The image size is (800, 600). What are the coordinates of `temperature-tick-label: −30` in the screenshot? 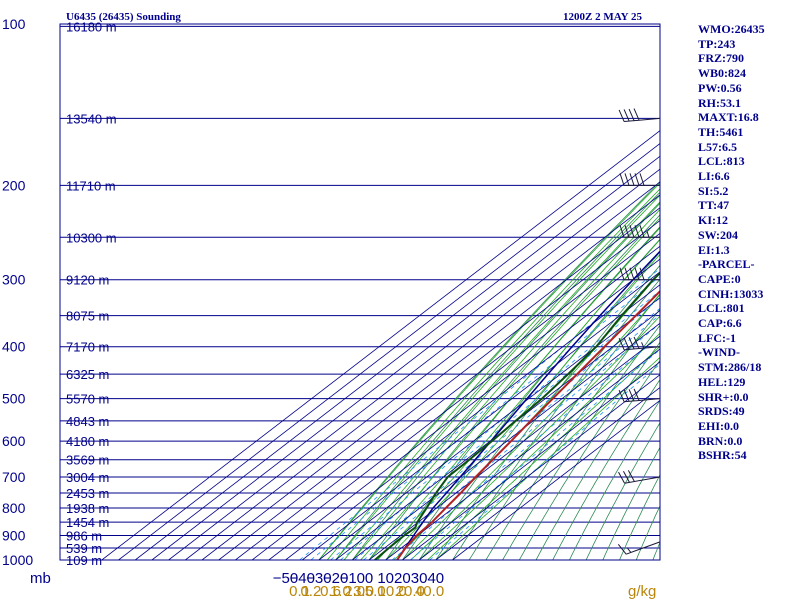 It's located at (318, 578).